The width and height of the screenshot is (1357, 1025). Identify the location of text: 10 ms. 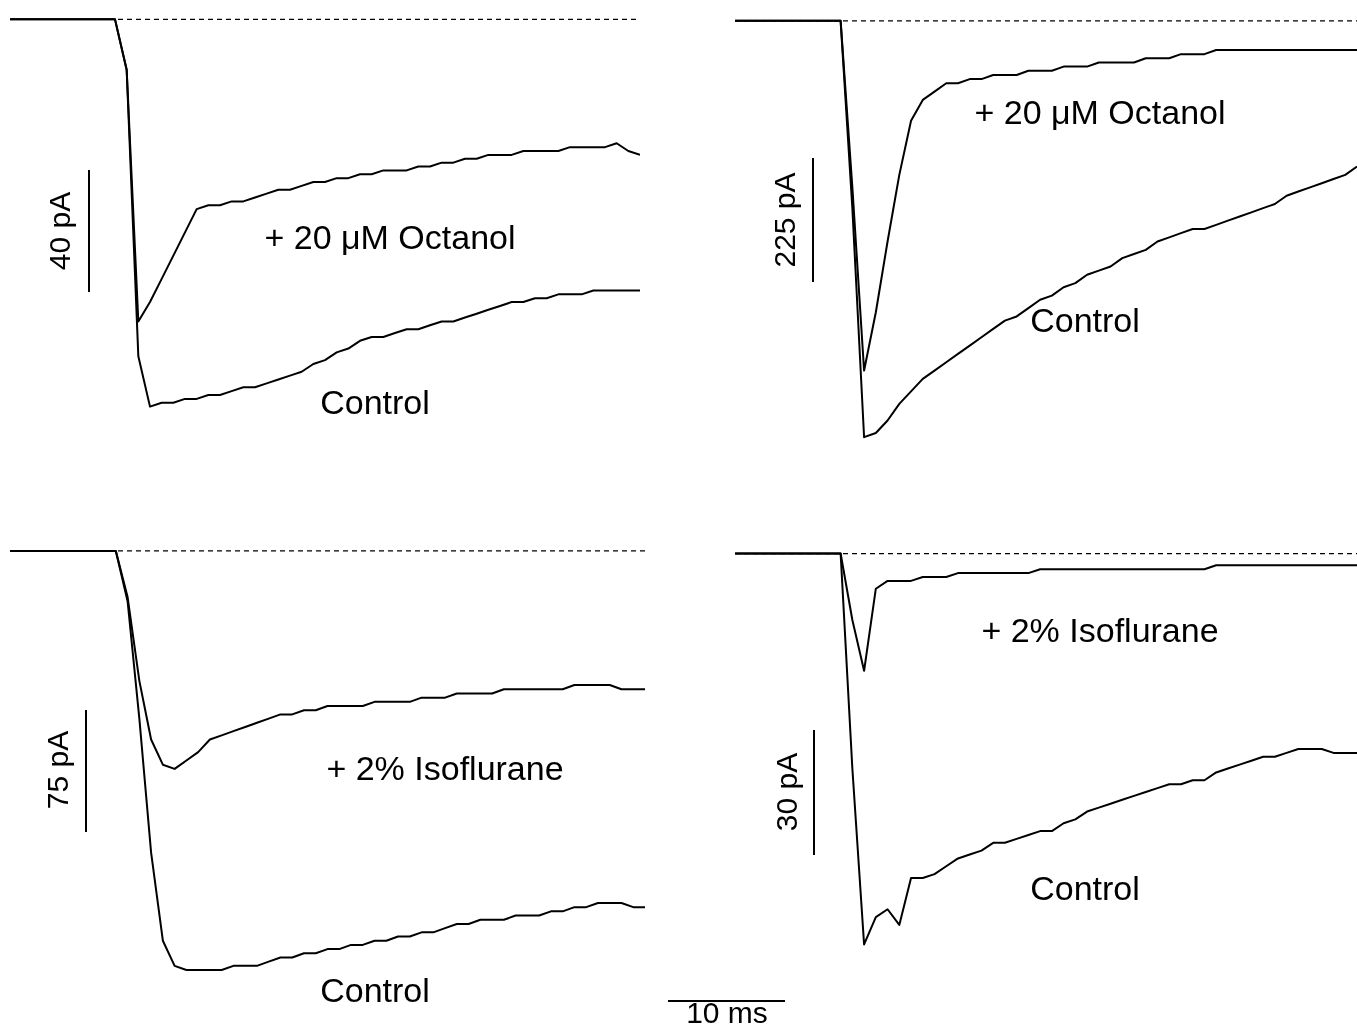
(727, 1010).